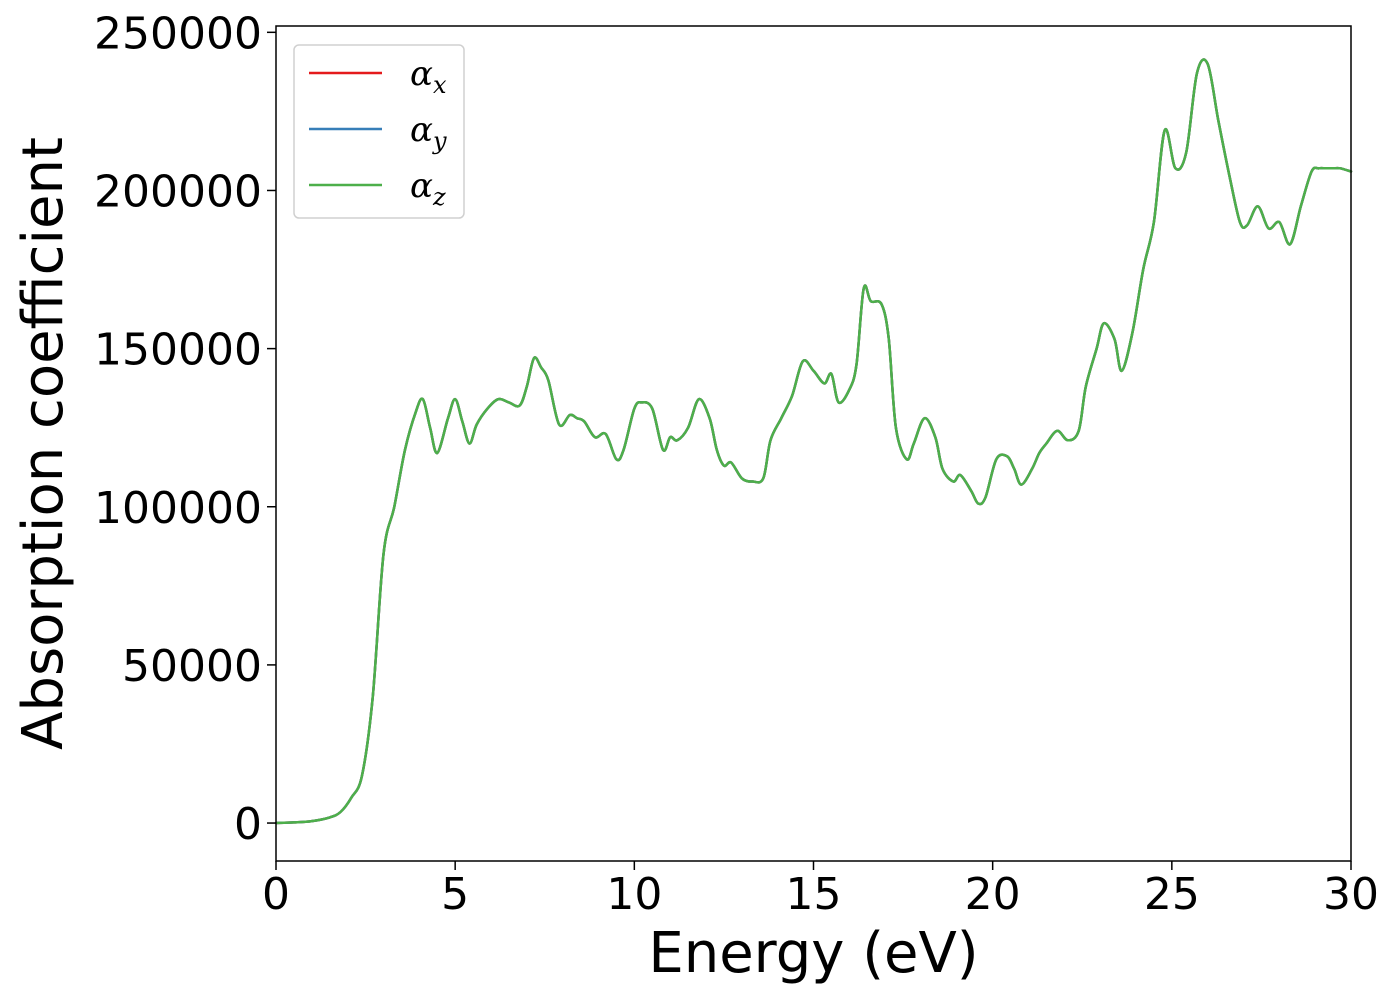  Describe the element at coordinates (178, 508) in the screenshot. I see `y-tick-label: 100000` at that location.